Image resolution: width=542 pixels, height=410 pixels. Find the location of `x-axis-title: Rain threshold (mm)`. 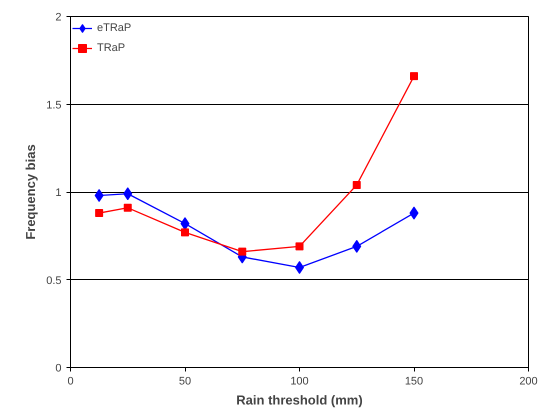

x-axis-title: Rain threshold (mm) is located at coordinates (299, 400).